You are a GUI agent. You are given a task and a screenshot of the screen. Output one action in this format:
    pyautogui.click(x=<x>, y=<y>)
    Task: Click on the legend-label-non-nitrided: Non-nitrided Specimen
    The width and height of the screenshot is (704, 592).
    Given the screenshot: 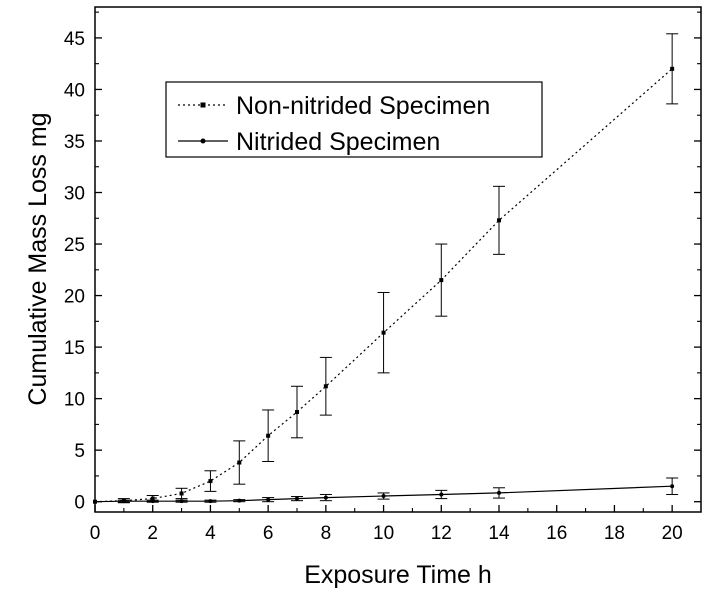 What is the action you would take?
    pyautogui.click(x=363, y=106)
    